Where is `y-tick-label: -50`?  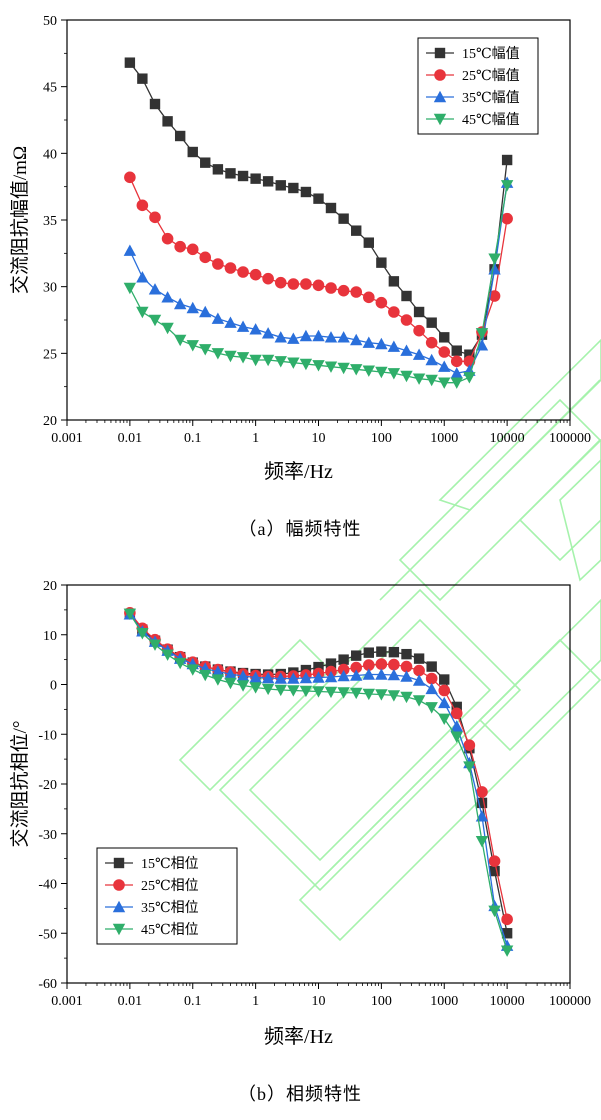 y-tick-label: -50 is located at coordinates (47, 934).